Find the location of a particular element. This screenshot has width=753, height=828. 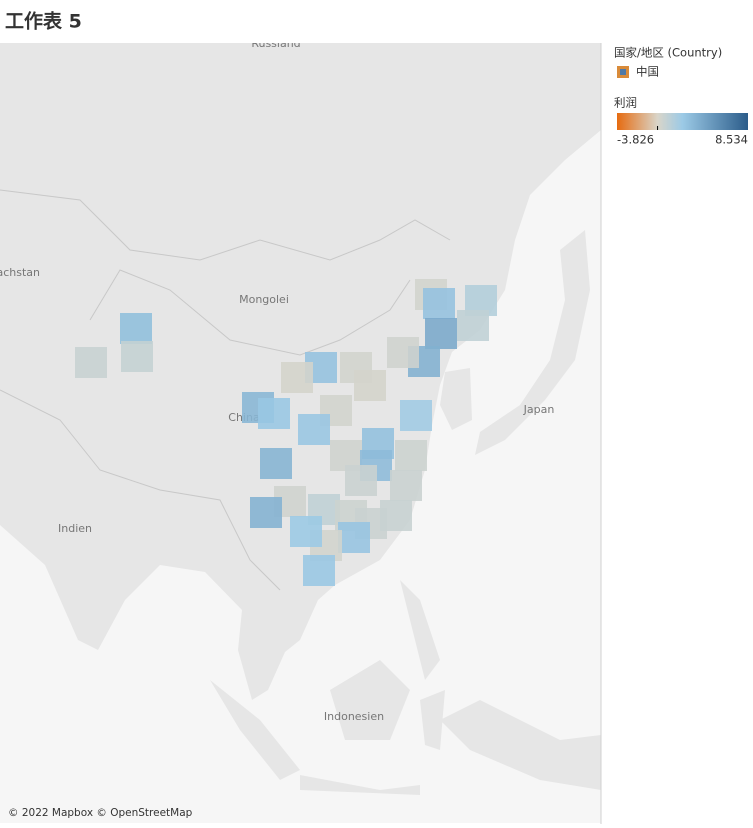

map-label: Kasachstan is located at coordinates (20, 272).